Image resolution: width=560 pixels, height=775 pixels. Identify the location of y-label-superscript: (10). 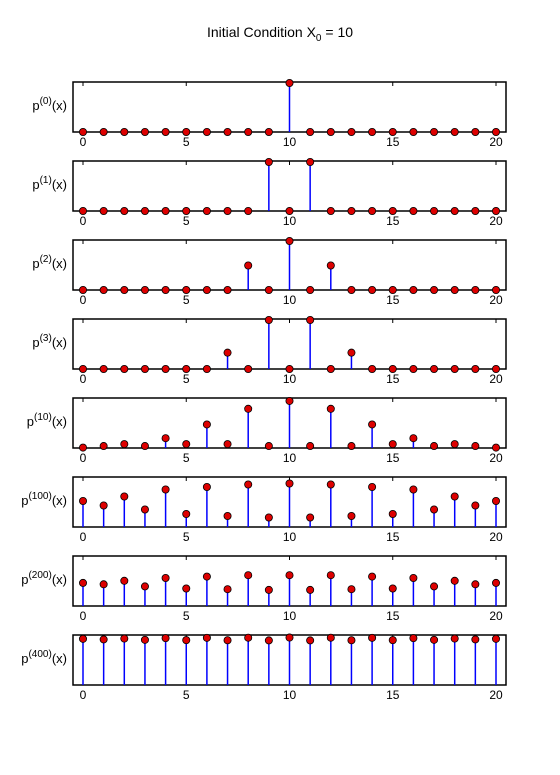
(43, 417).